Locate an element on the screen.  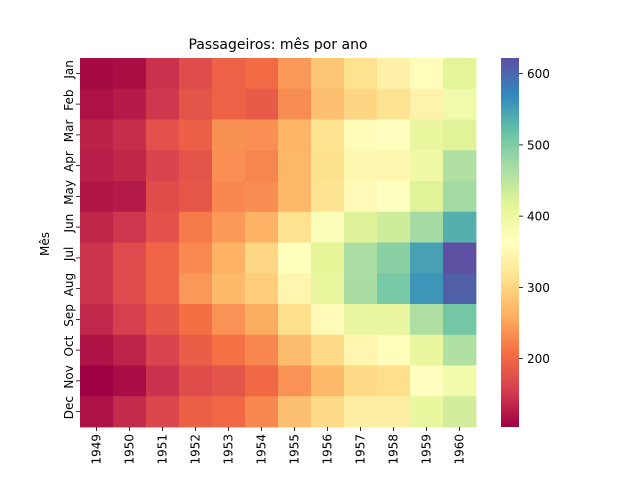
colorbar: 200 300 400 500 600 is located at coordinates (525, 242).